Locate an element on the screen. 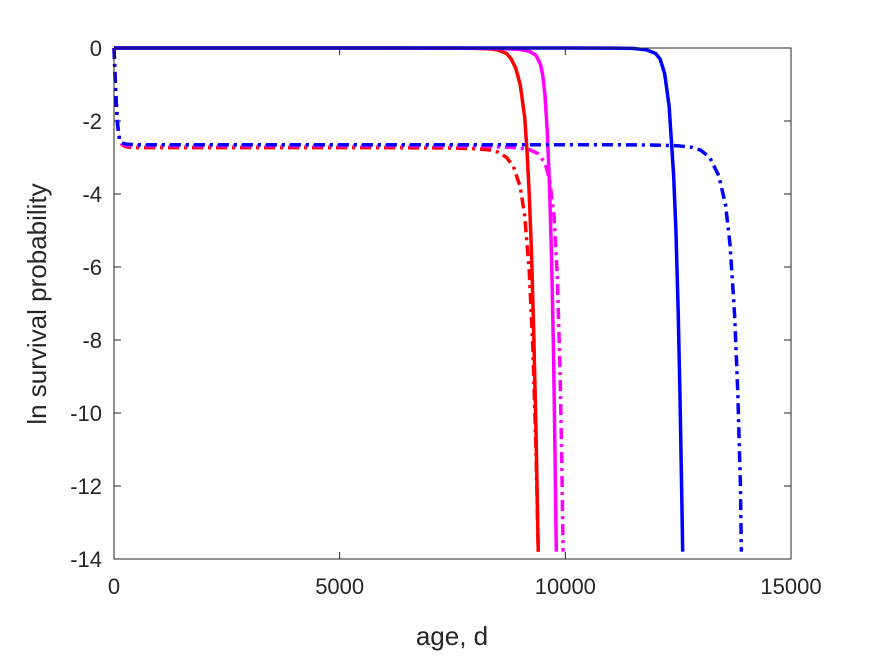 Image resolution: width=875 pixels, height=656 pixels. y-tick-label: -4 is located at coordinates (92, 194).